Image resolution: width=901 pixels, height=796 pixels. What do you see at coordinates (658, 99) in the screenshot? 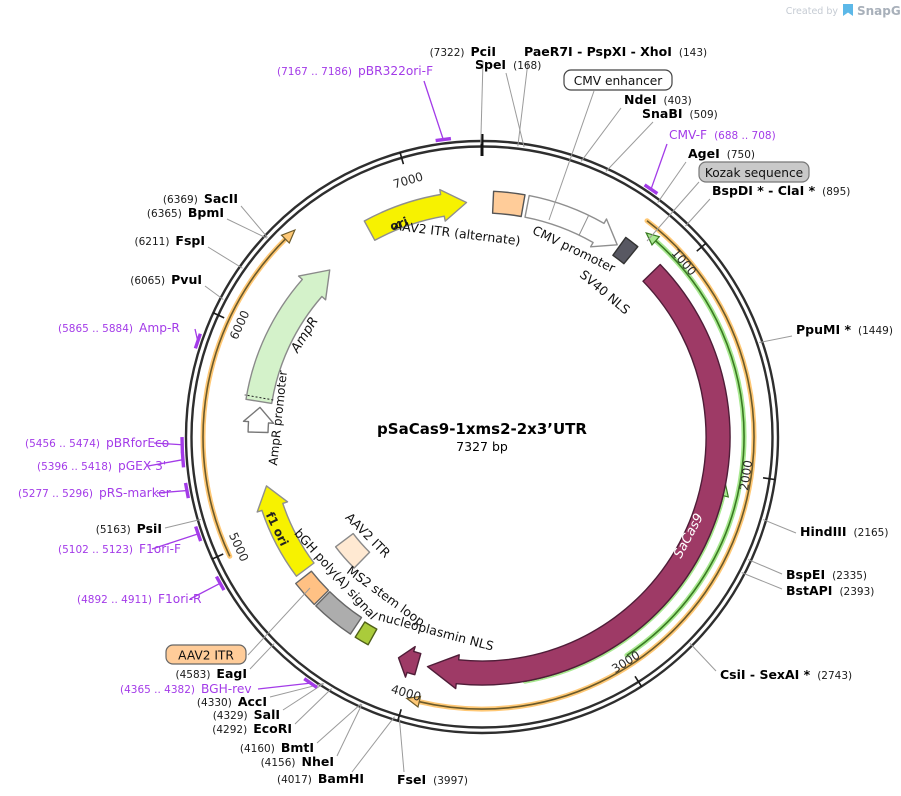
I see `site-label-ndei: NdeI (403)` at bounding box center [658, 99].